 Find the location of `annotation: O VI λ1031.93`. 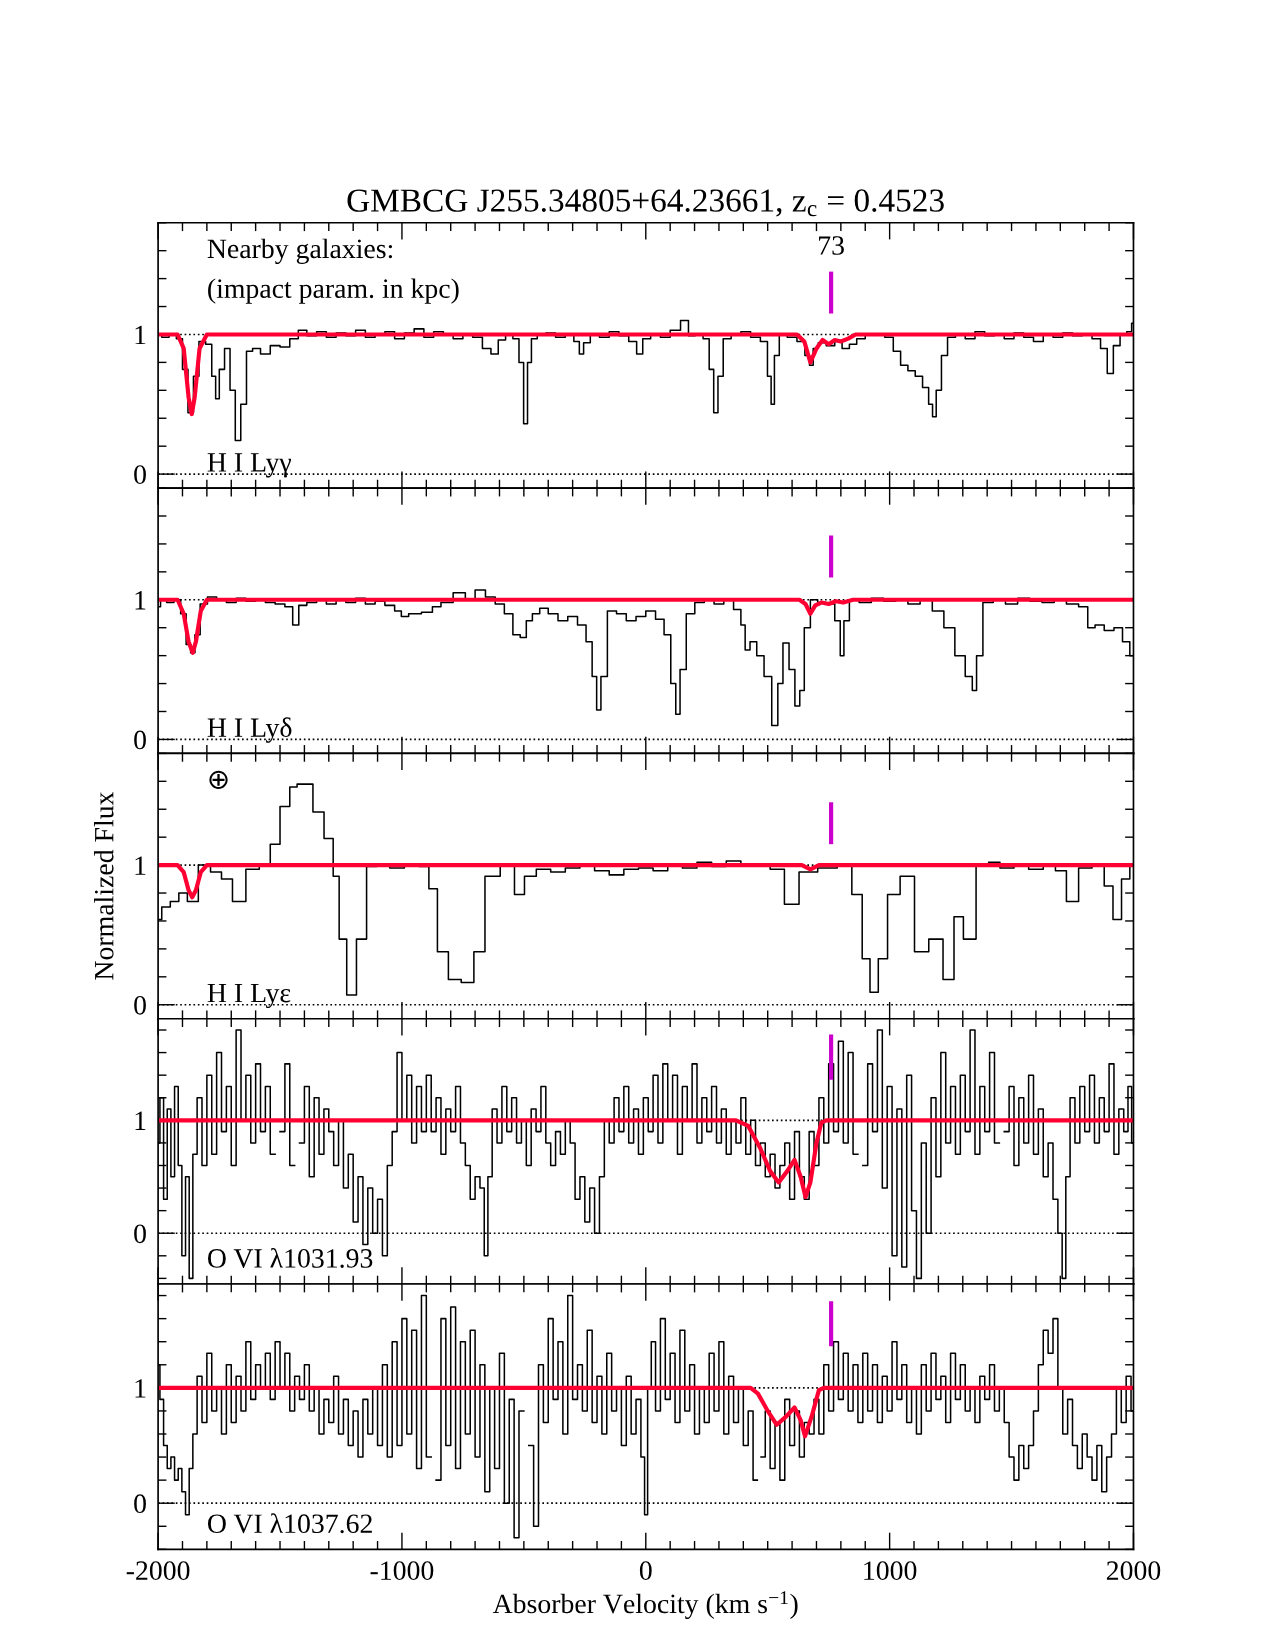

annotation: O VI λ1031.93 is located at coordinates (290, 1257).